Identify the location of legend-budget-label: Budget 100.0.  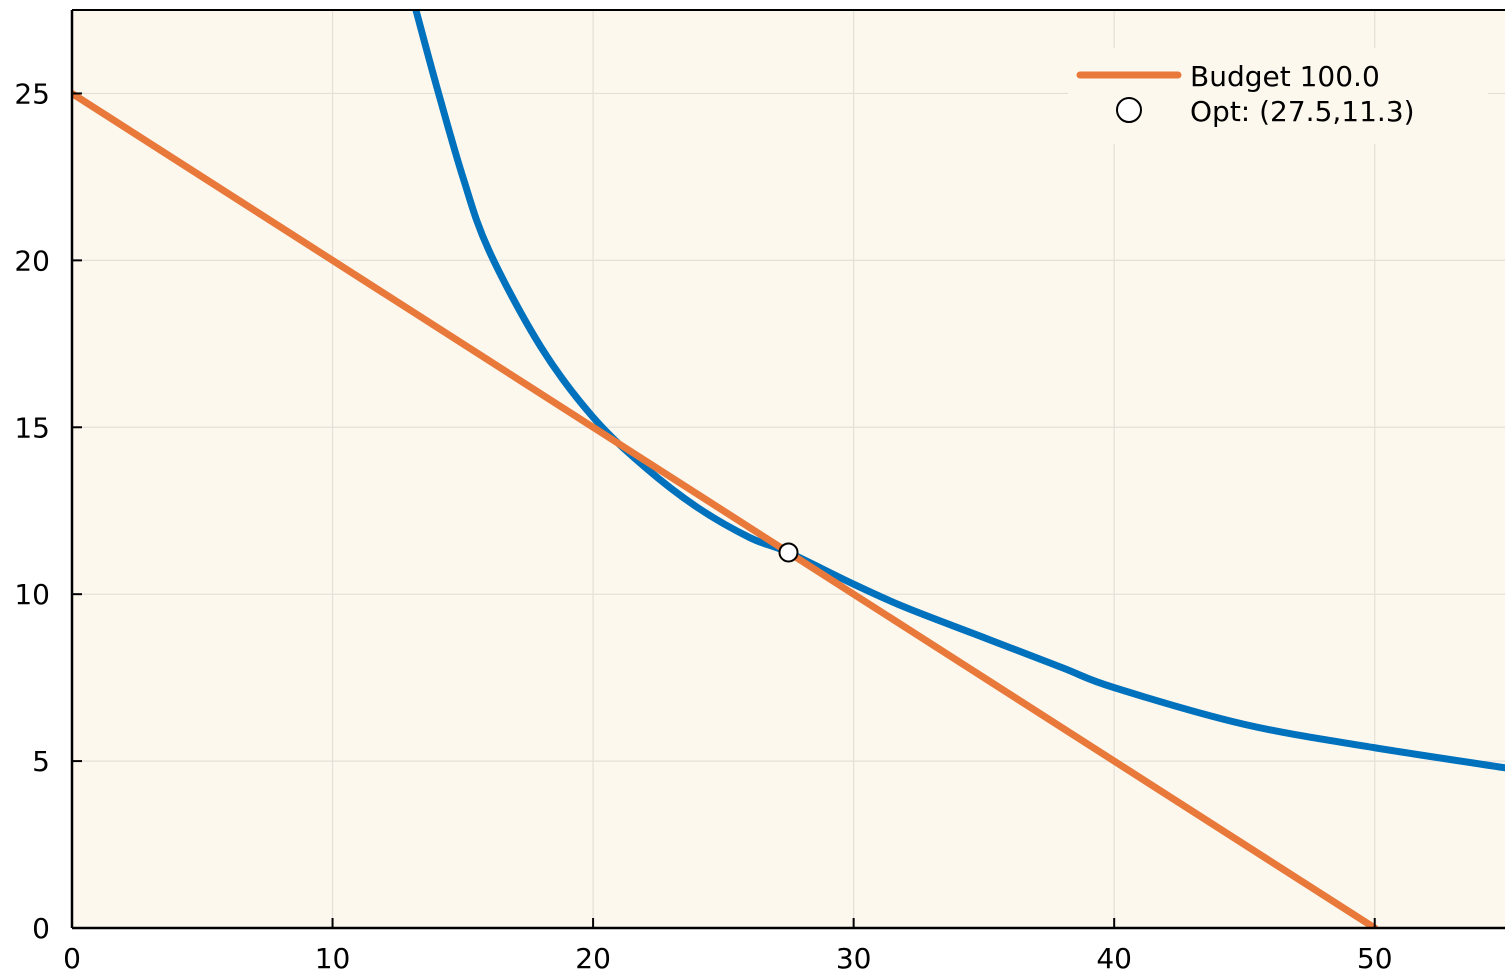
(1285, 76).